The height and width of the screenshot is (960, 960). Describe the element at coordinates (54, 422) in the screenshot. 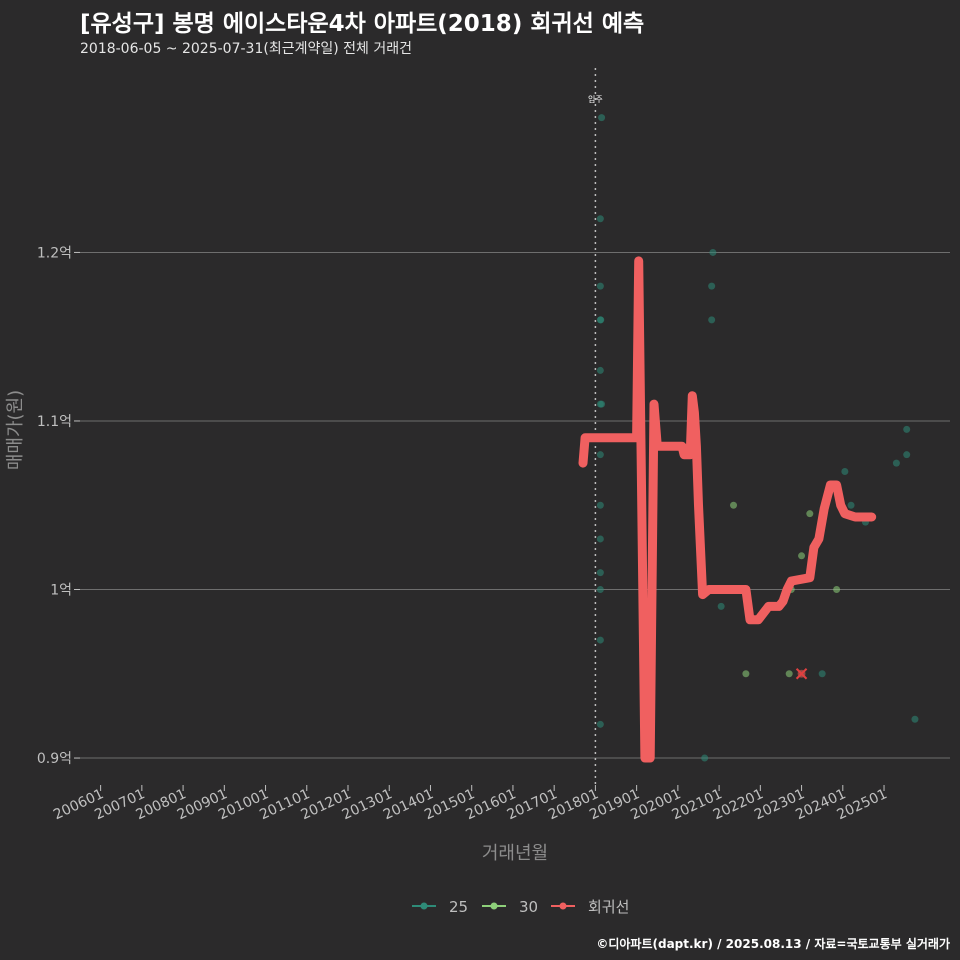

I see `y-tick-label: 1.1억` at that location.